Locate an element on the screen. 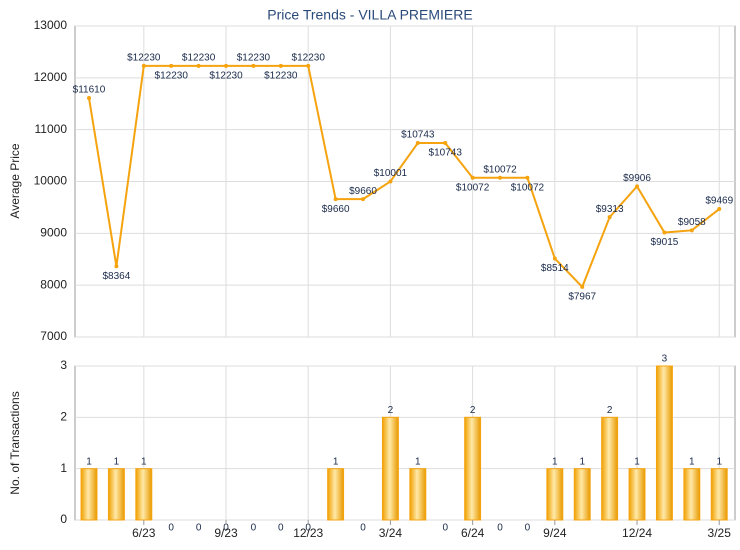 This screenshot has width=740, height=550. x-tick-label: 12/24 is located at coordinates (637, 533).